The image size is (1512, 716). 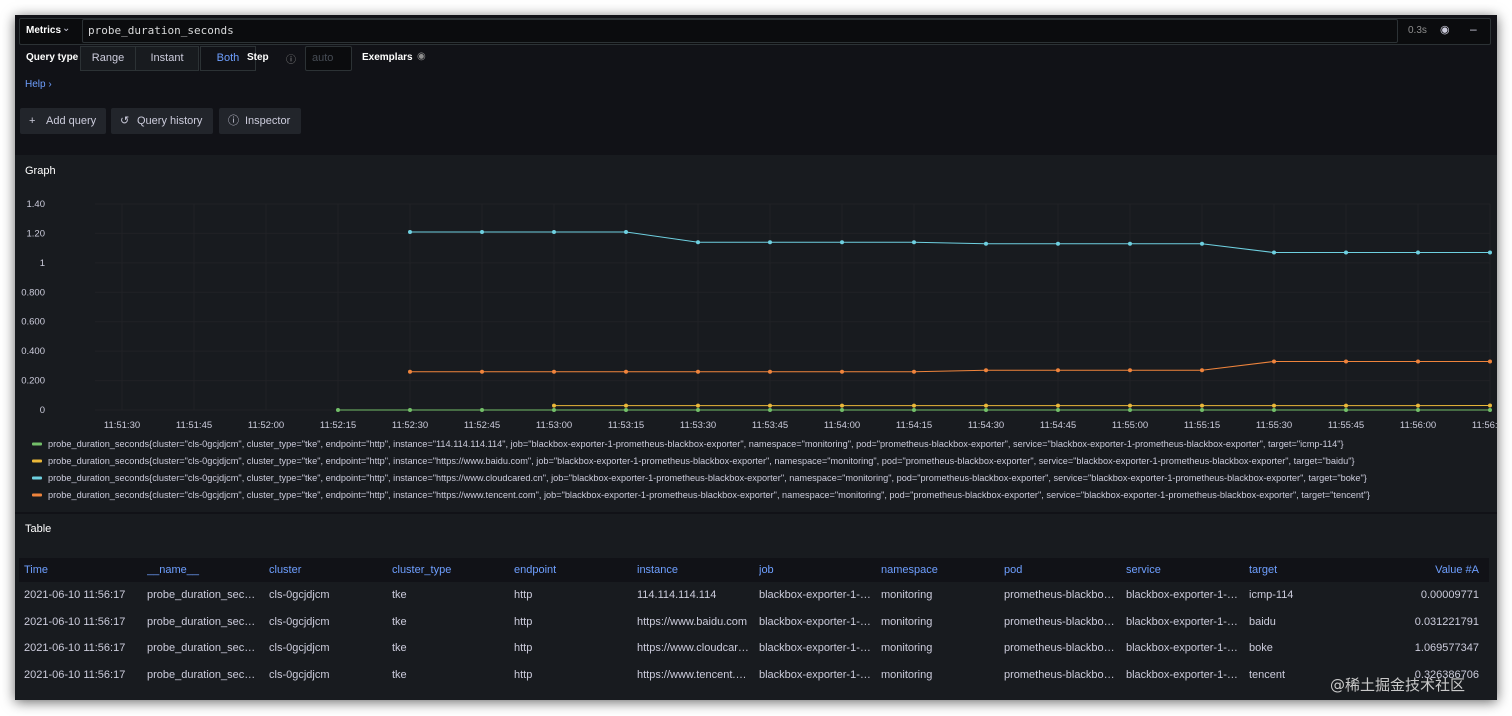 What do you see at coordinates (170, 121) in the screenshot?
I see `button-label: Query history` at bounding box center [170, 121].